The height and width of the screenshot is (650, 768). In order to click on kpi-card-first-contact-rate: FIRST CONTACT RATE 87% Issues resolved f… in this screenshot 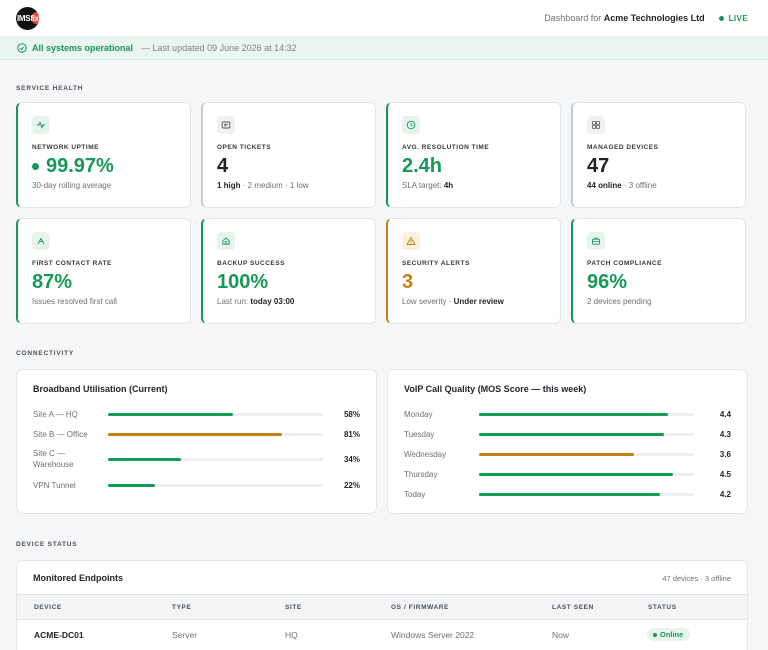, I will do `click(103, 271)`.